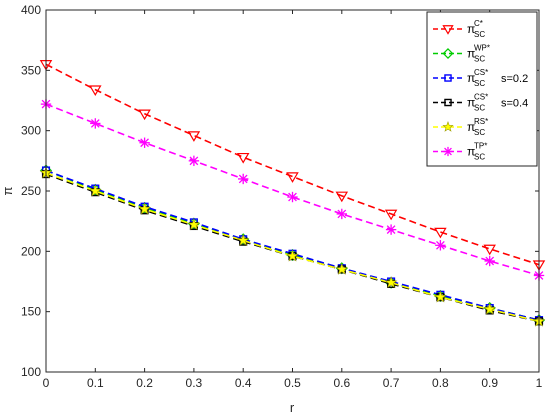  What do you see at coordinates (448, 30) in the screenshot?
I see `legend-marker-c` at bounding box center [448, 30].